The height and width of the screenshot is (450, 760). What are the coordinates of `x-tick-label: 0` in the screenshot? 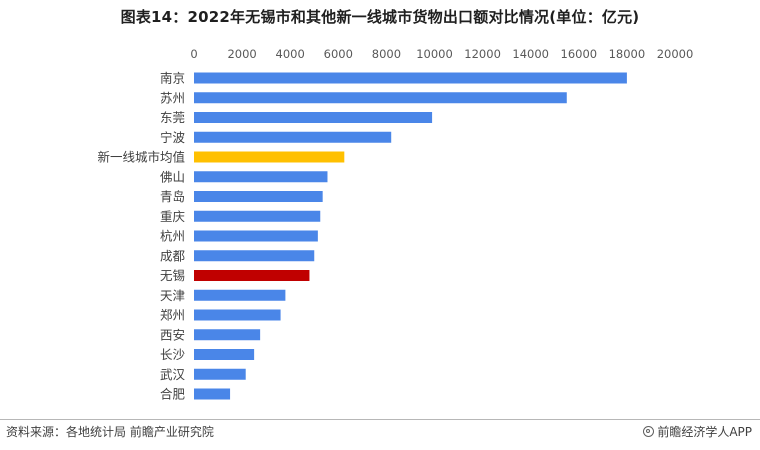 It's located at (193, 54).